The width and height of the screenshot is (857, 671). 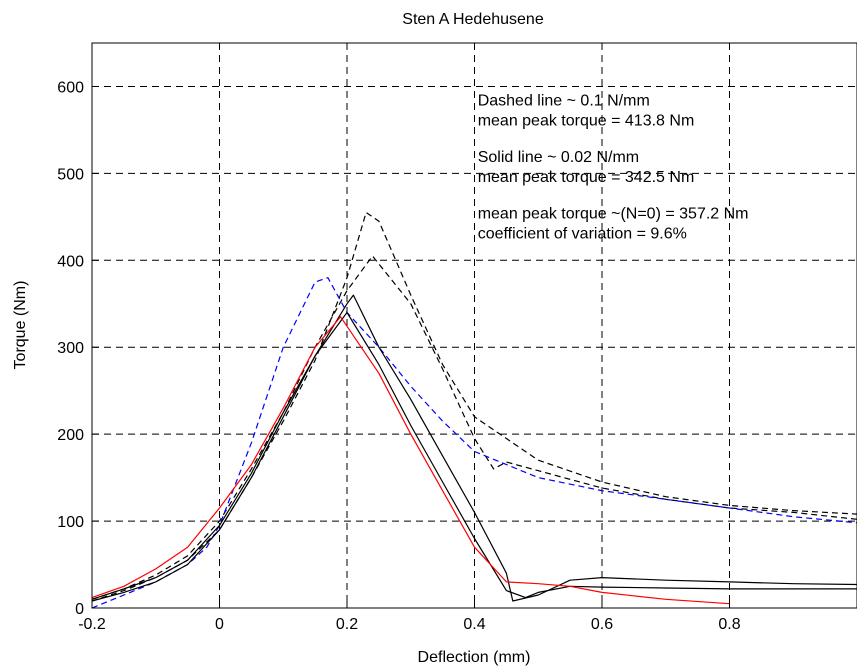 What do you see at coordinates (79, 609) in the screenshot?
I see `y-tick-label: 0` at bounding box center [79, 609].